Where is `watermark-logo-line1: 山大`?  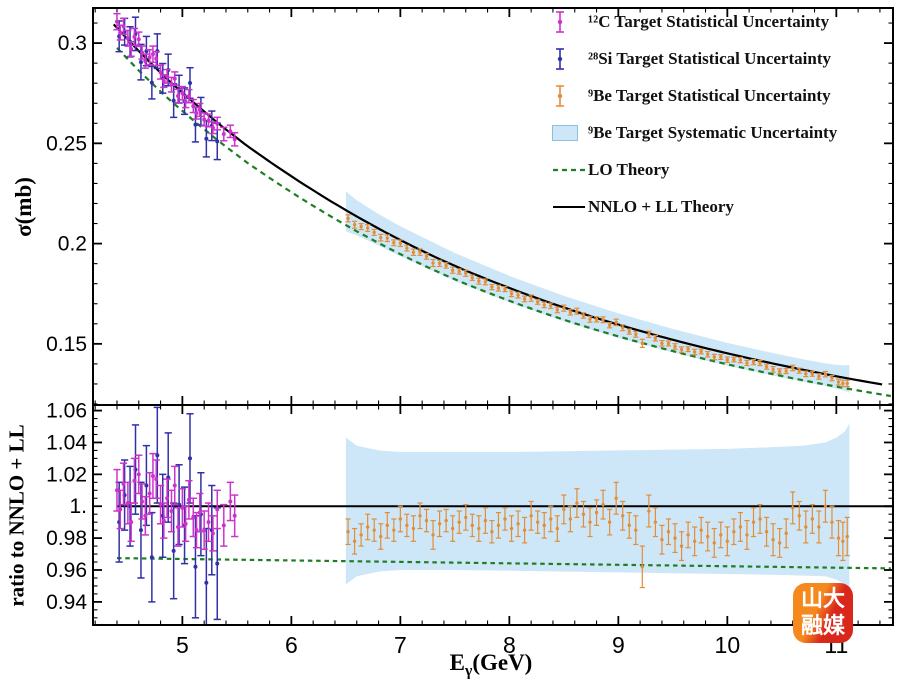
watermark-logo-line1: 山大 is located at coordinates (822, 599).